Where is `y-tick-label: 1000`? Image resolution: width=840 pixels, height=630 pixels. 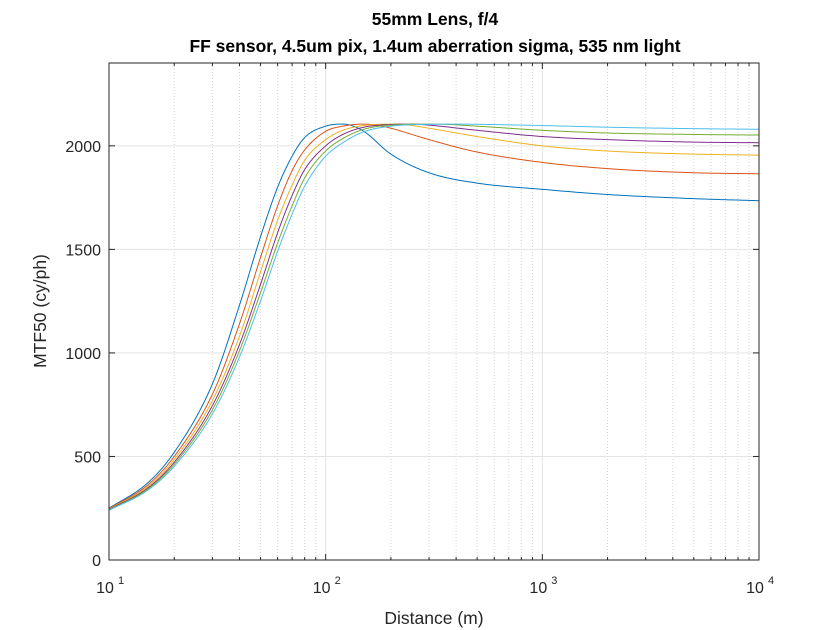
y-tick-label: 1000 is located at coordinates (83, 354).